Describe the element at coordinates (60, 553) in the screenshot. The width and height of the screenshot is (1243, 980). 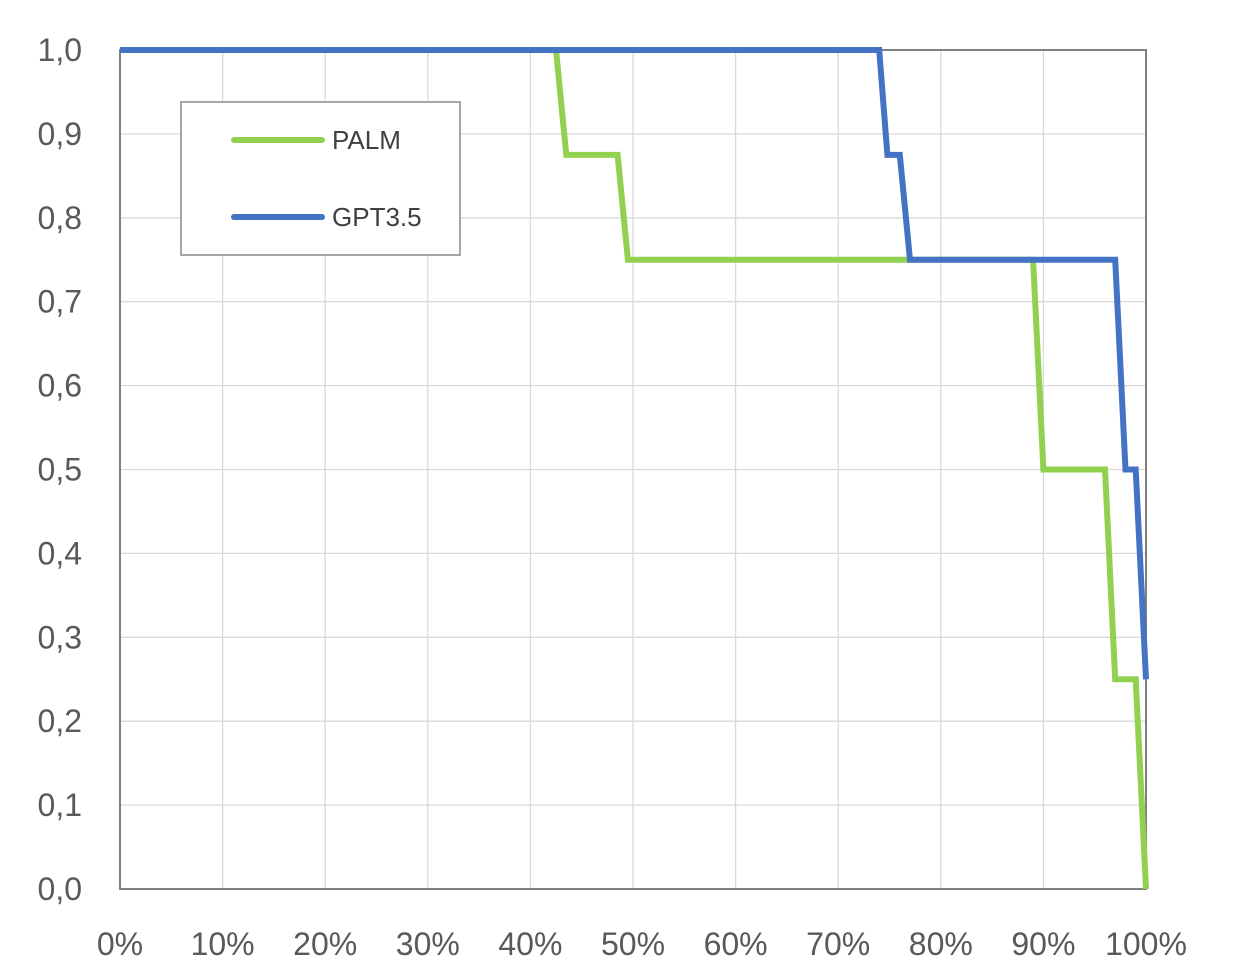
I see `y-tick-label: 0,4` at that location.